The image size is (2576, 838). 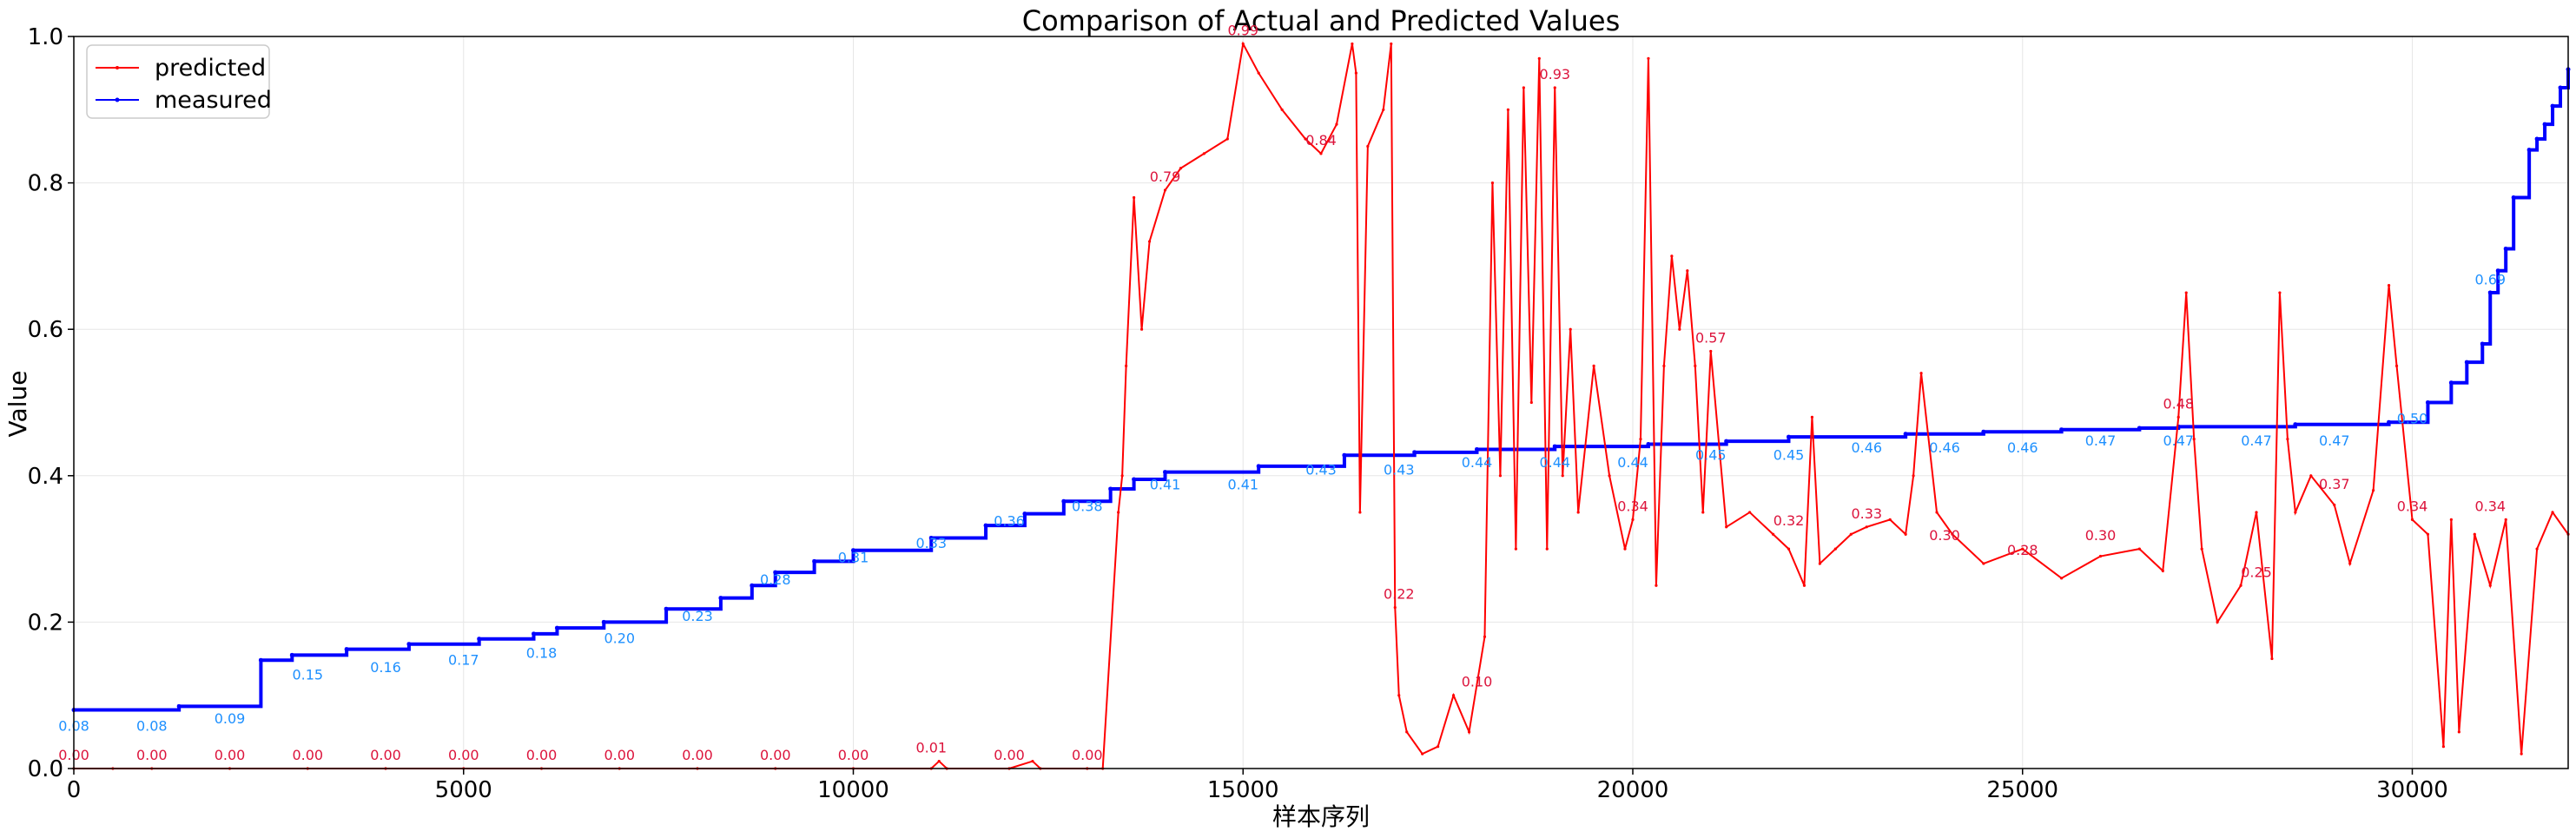 What do you see at coordinates (1321, 816) in the screenshot?
I see `x-axis-label: 样本序列` at bounding box center [1321, 816].